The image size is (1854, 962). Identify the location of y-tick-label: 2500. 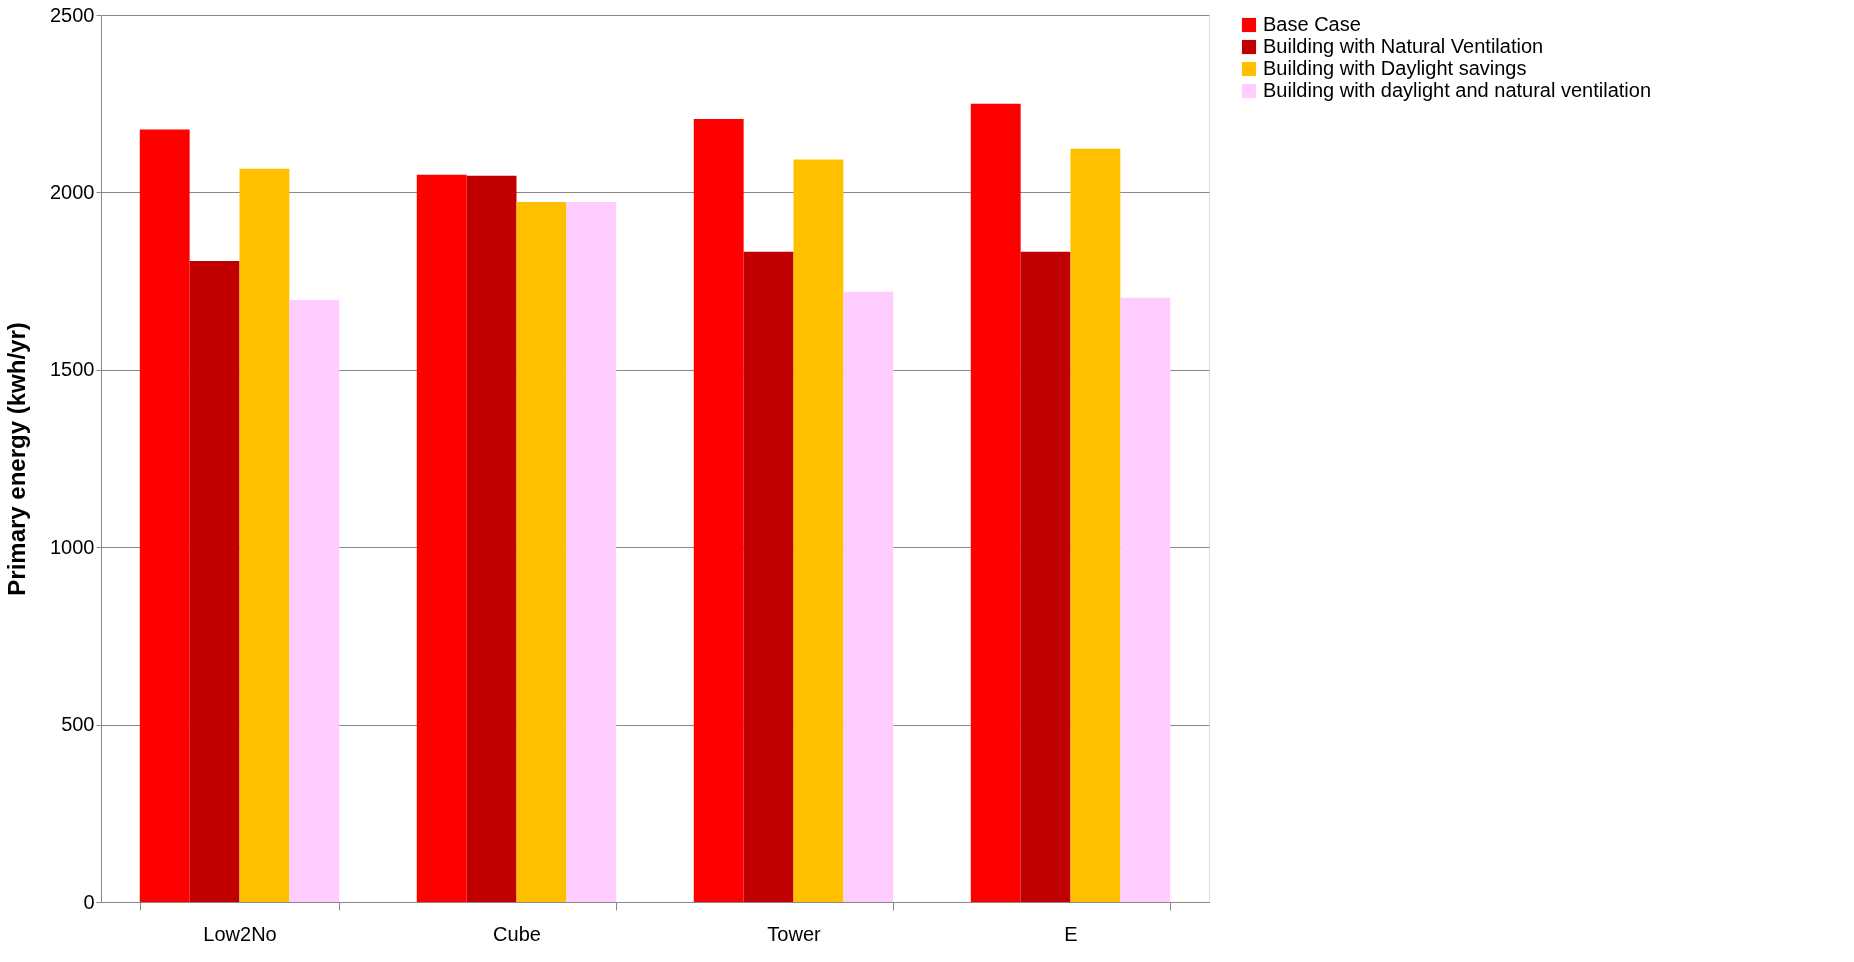
(72, 14).